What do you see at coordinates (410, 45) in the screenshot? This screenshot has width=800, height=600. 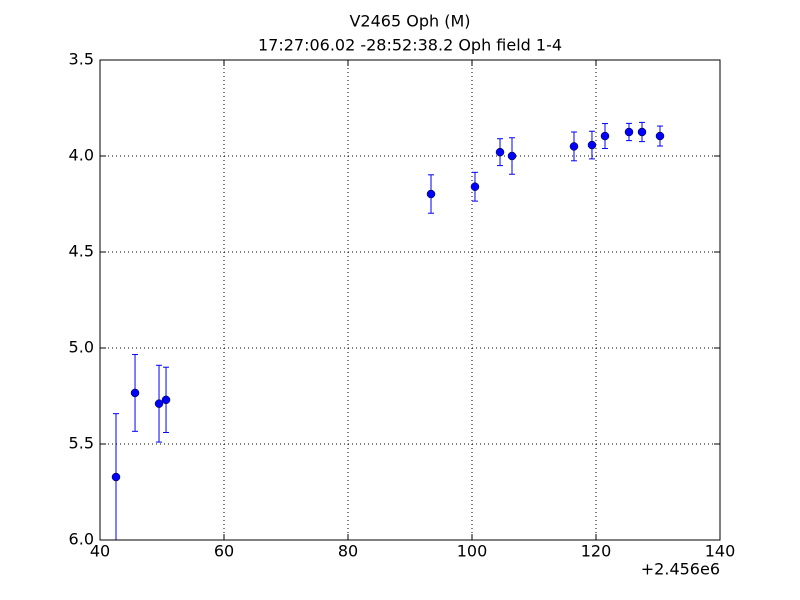 I see `chart-subtitle: 17:27:06.02 -28:52:38.2 Oph field 1-4` at bounding box center [410, 45].